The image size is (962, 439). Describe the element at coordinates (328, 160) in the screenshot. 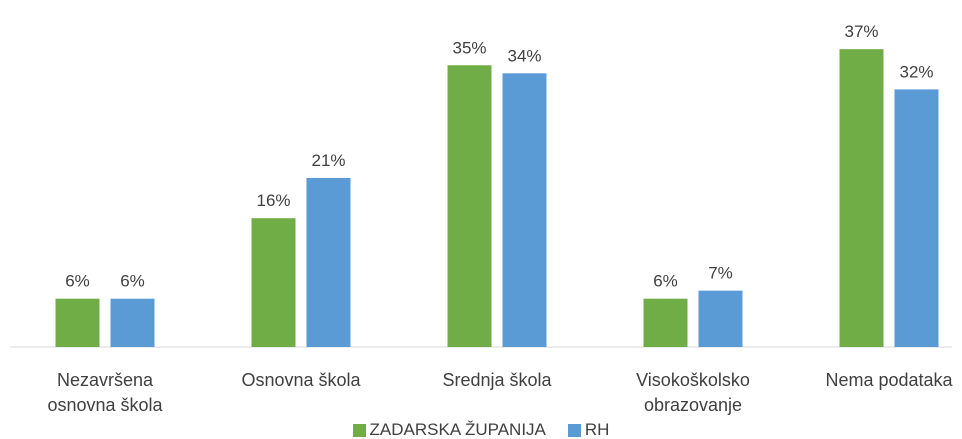

I see `data-label: 21%` at that location.